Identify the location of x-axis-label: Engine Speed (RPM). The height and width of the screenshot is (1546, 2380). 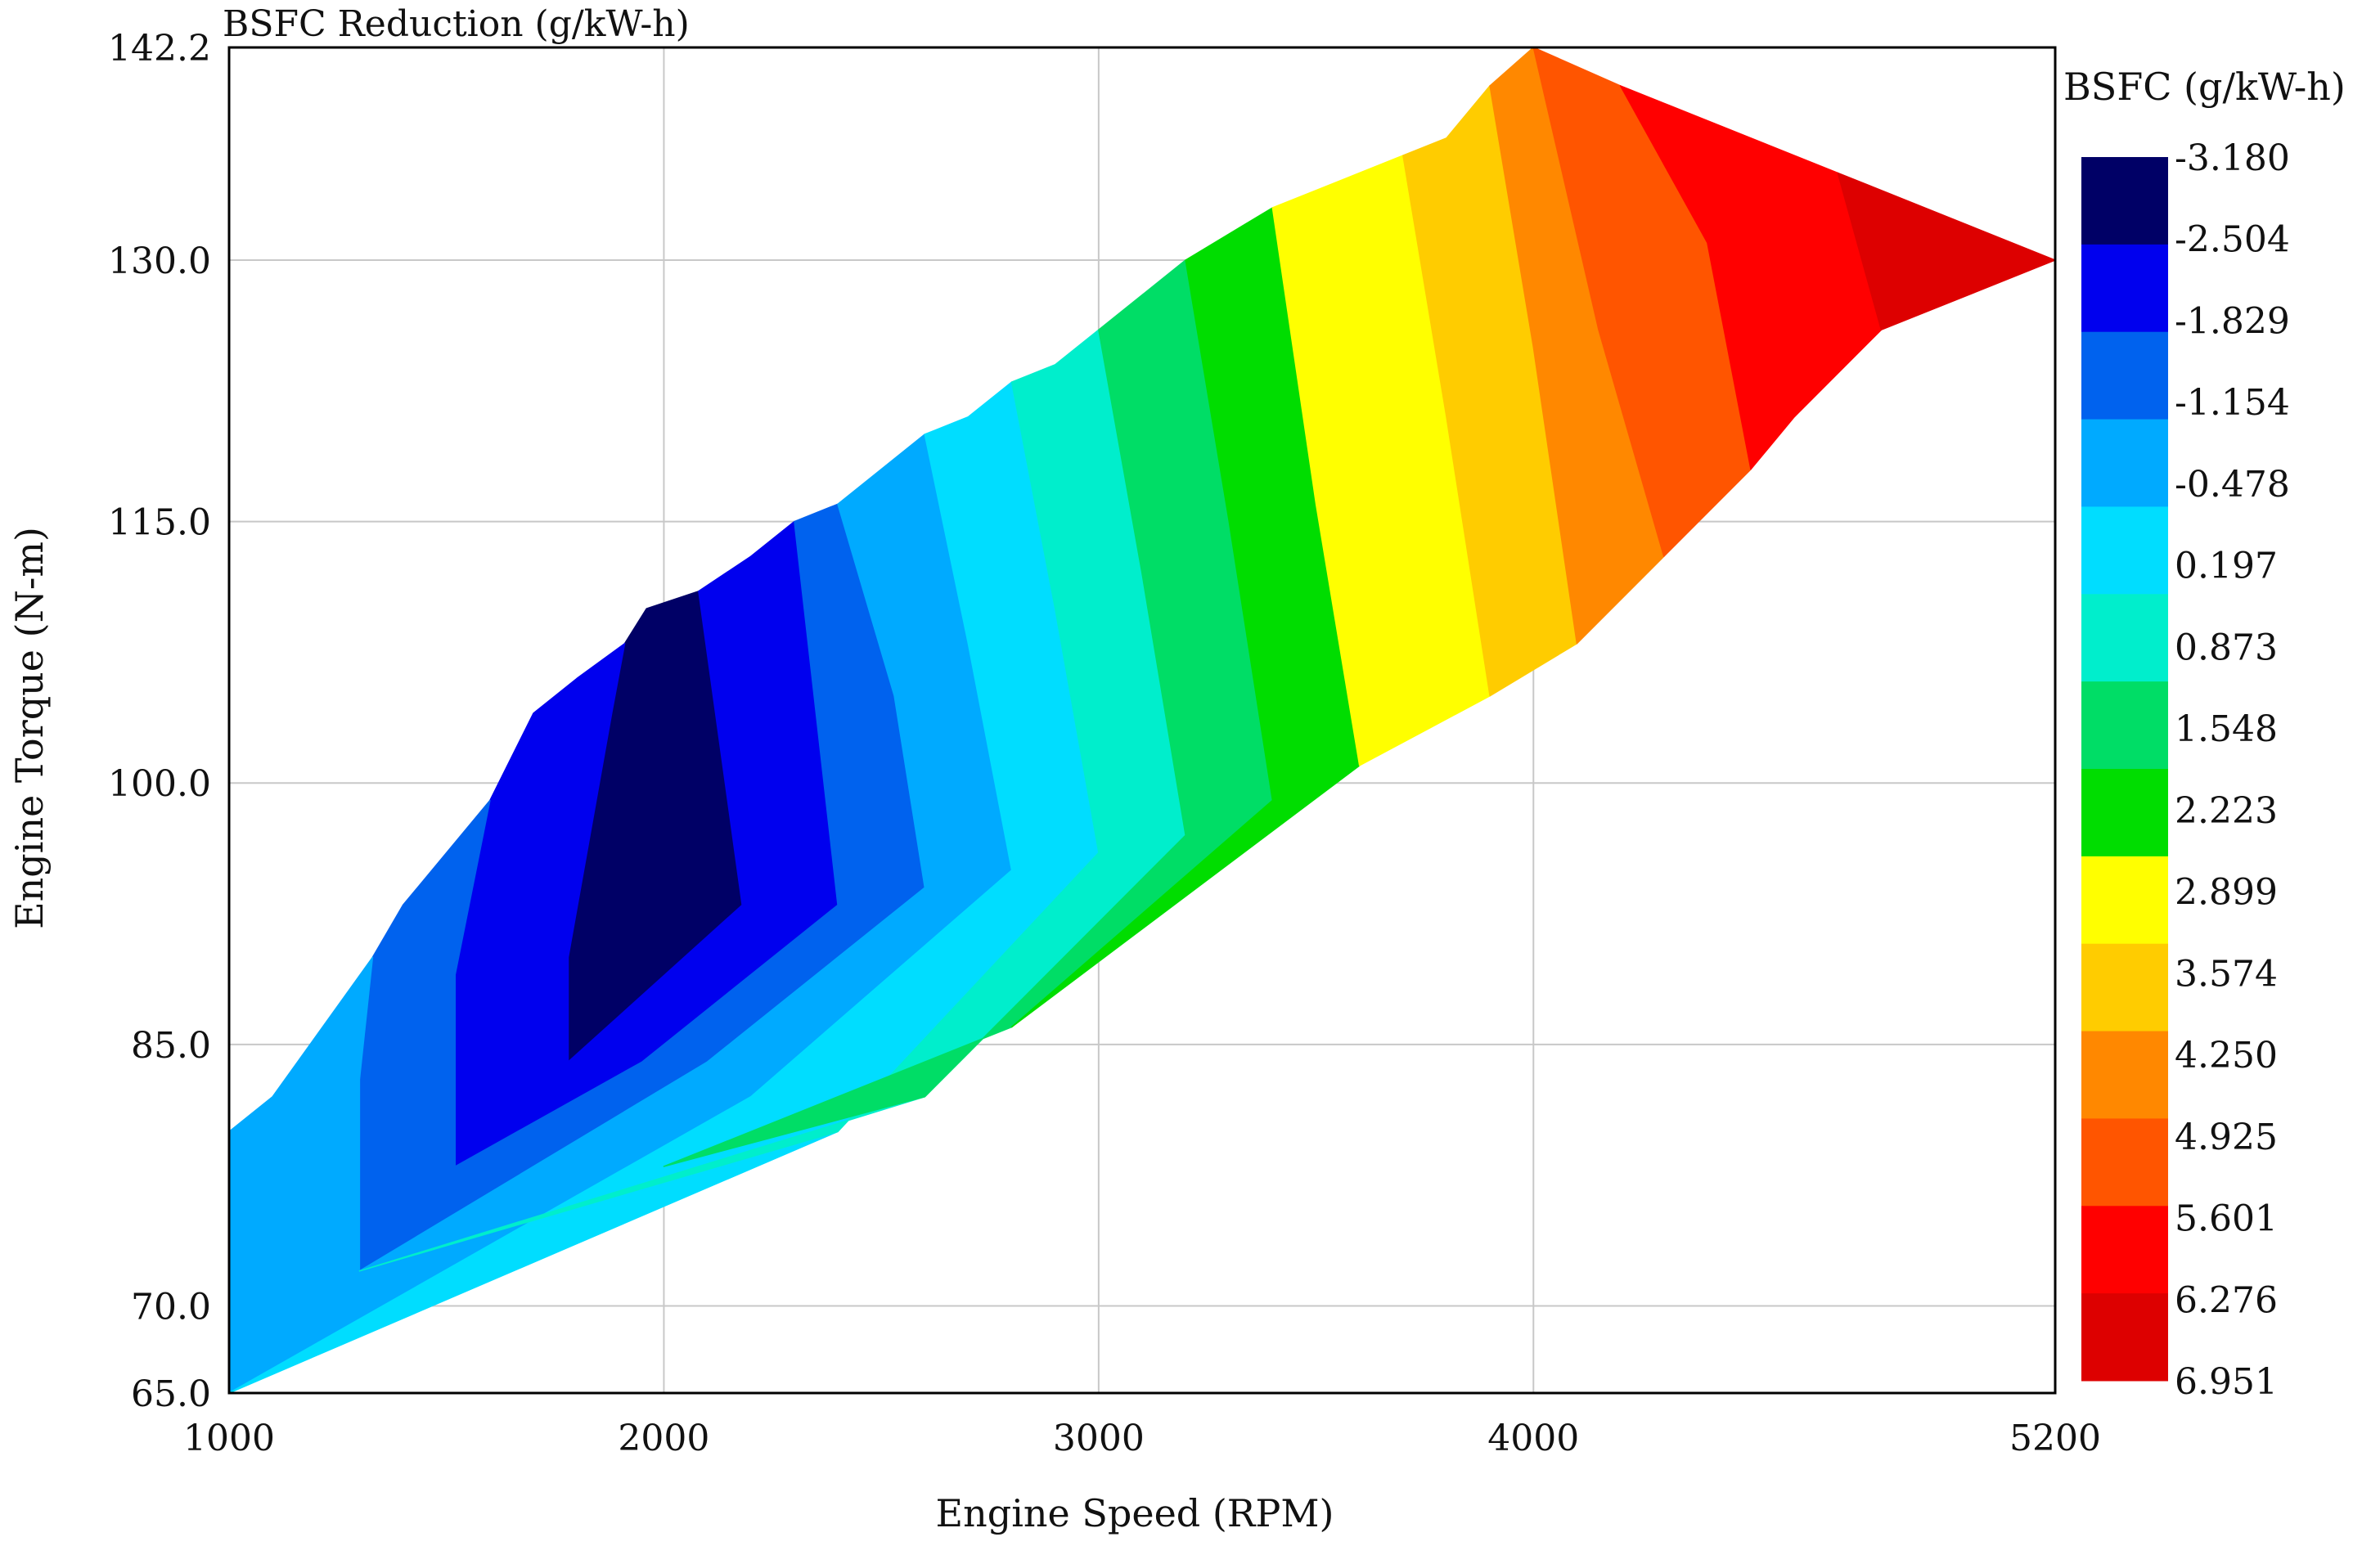
(1135, 1513).